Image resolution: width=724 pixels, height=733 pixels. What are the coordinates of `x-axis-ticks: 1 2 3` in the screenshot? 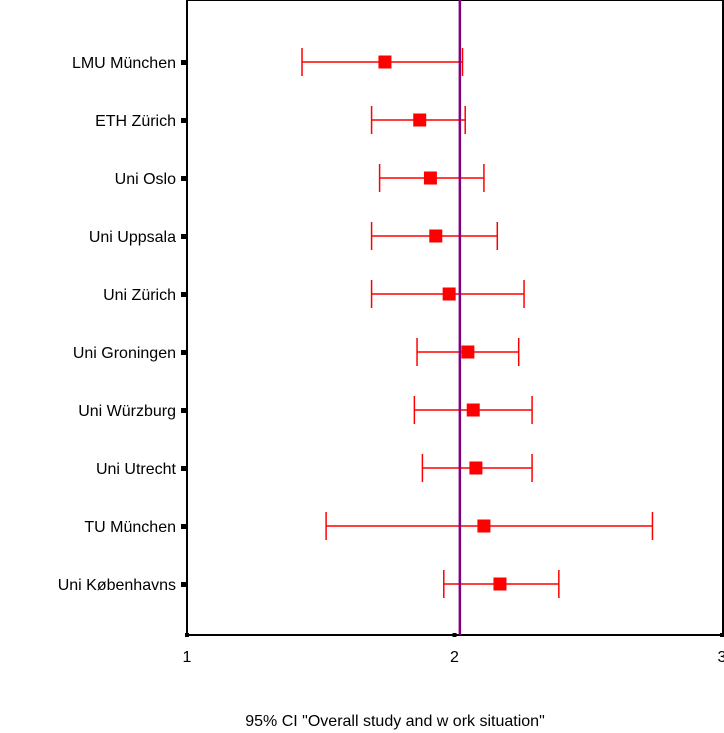 It's located at (453, 649).